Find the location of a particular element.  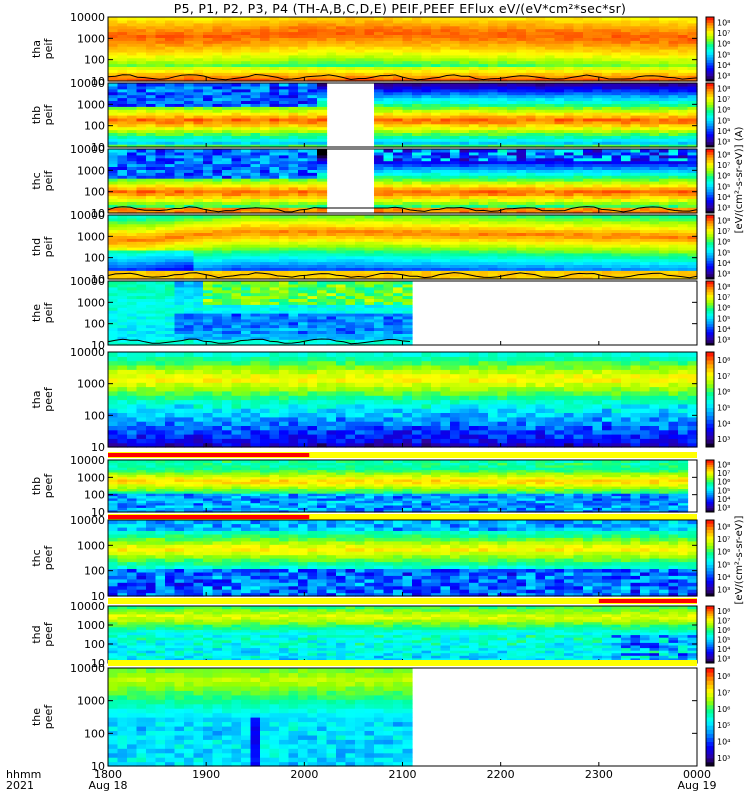

colorbar-tick-label: 10⁸ is located at coordinates (723, 88).